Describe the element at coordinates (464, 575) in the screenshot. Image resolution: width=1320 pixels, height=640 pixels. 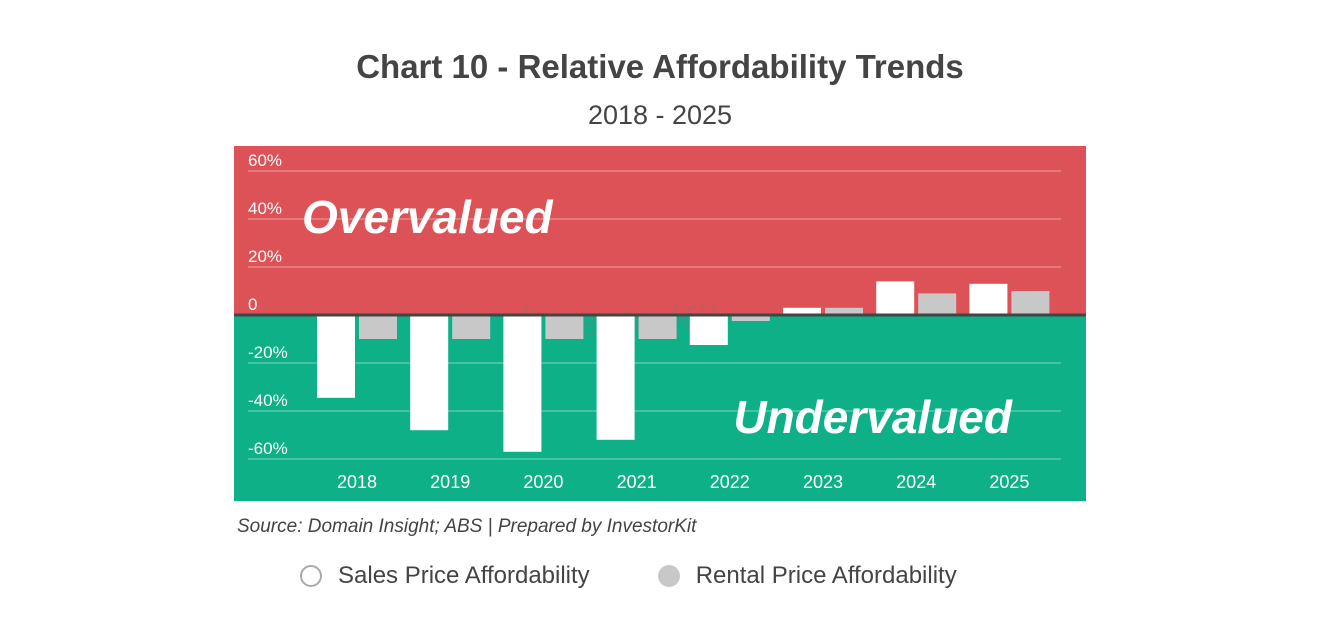
I see `legend-label-sales: Sales Price Affordability` at that location.